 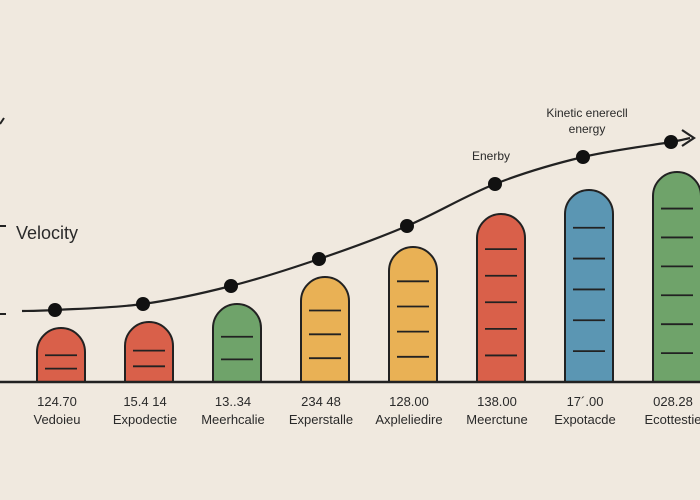 What do you see at coordinates (585, 401) in the screenshot?
I see `bar-value-label: 17´.00` at bounding box center [585, 401].